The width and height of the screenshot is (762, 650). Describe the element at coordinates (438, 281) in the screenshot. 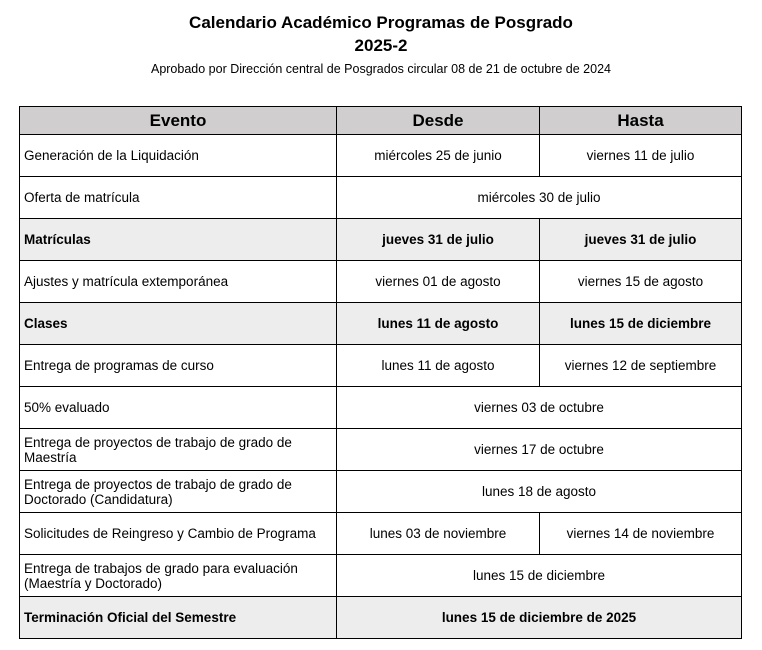

I see `cell-desde: viernes 01 de agosto` at that location.